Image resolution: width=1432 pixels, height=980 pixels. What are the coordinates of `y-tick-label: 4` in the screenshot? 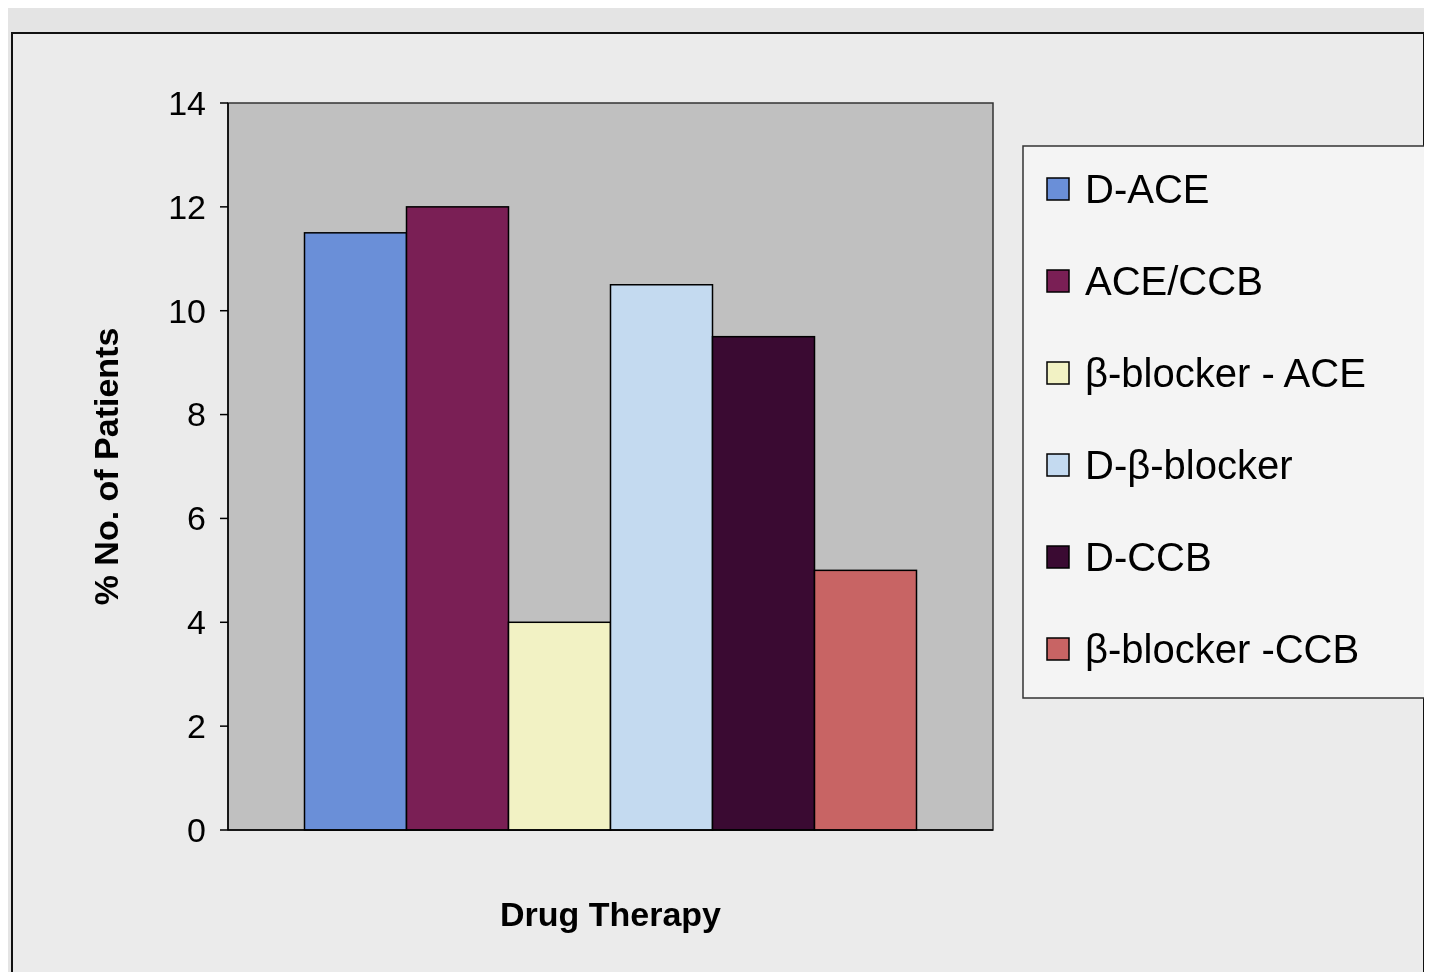 It's located at (196, 622).